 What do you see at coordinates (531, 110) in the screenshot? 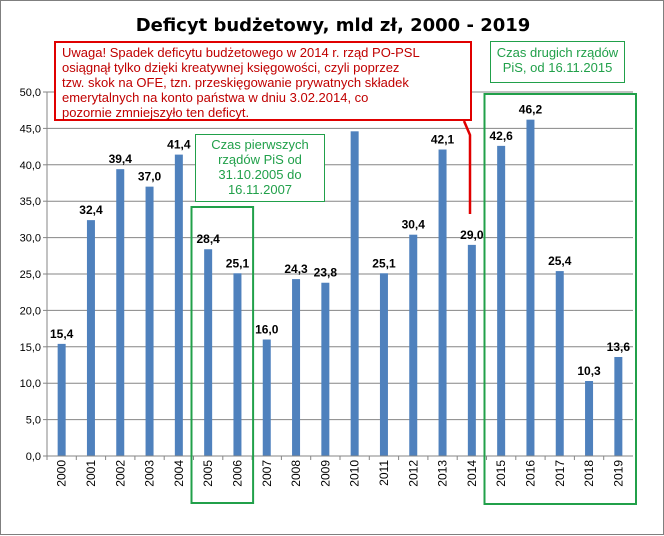
I see `data-label-2016: 46,2` at bounding box center [531, 110].